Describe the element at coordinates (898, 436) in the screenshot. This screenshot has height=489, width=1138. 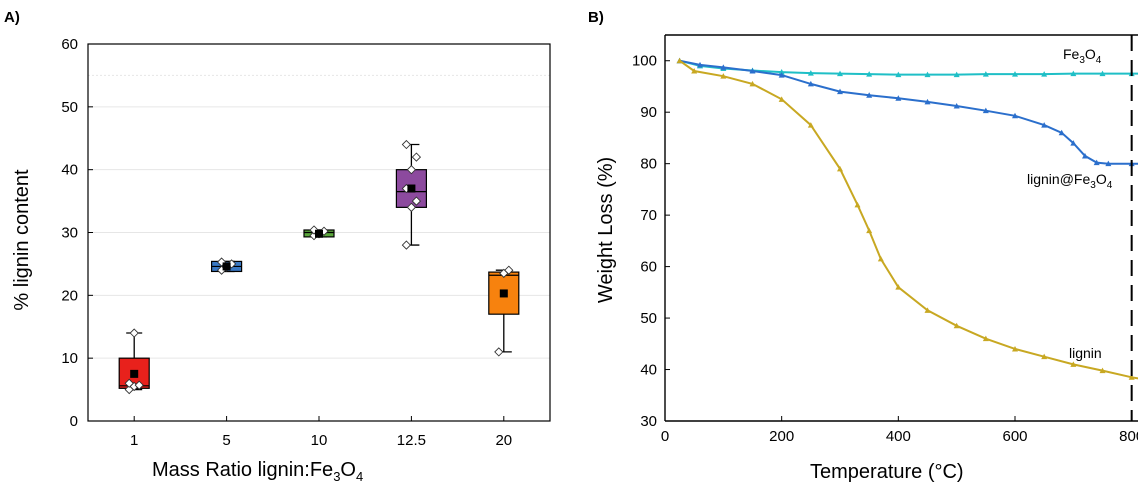
I see `x-tick-label: 400` at that location.